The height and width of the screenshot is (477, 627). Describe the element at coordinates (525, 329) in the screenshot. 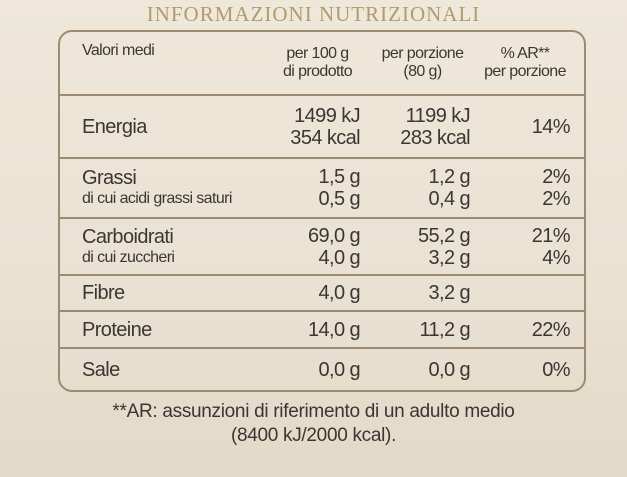

I see `table-cell: 22%` at that location.